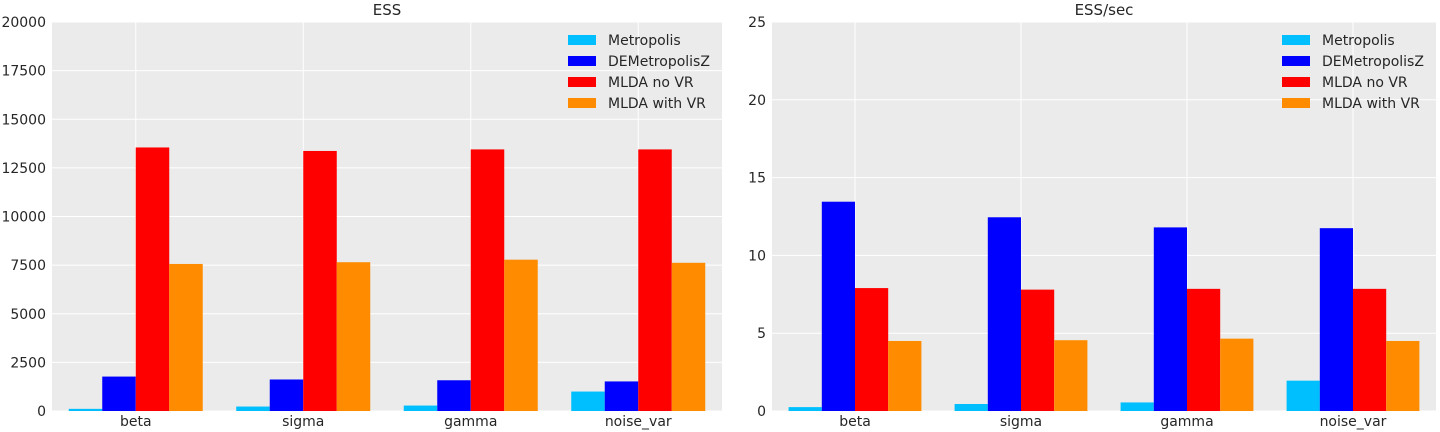 This screenshot has height=432, width=1440. Describe the element at coordinates (1104, 10) in the screenshot. I see `chart-title: ESS/sec` at that location.